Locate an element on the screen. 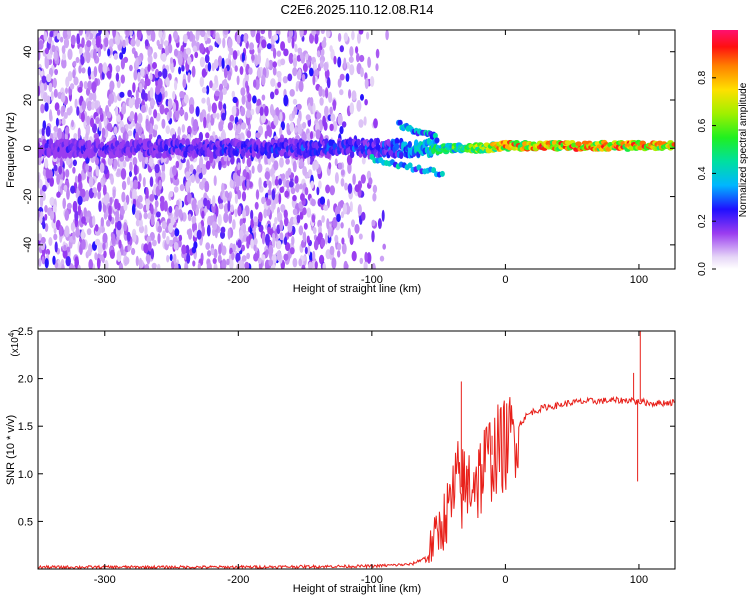  snr-x-label: Height of straight line (km) is located at coordinates (357, 589).